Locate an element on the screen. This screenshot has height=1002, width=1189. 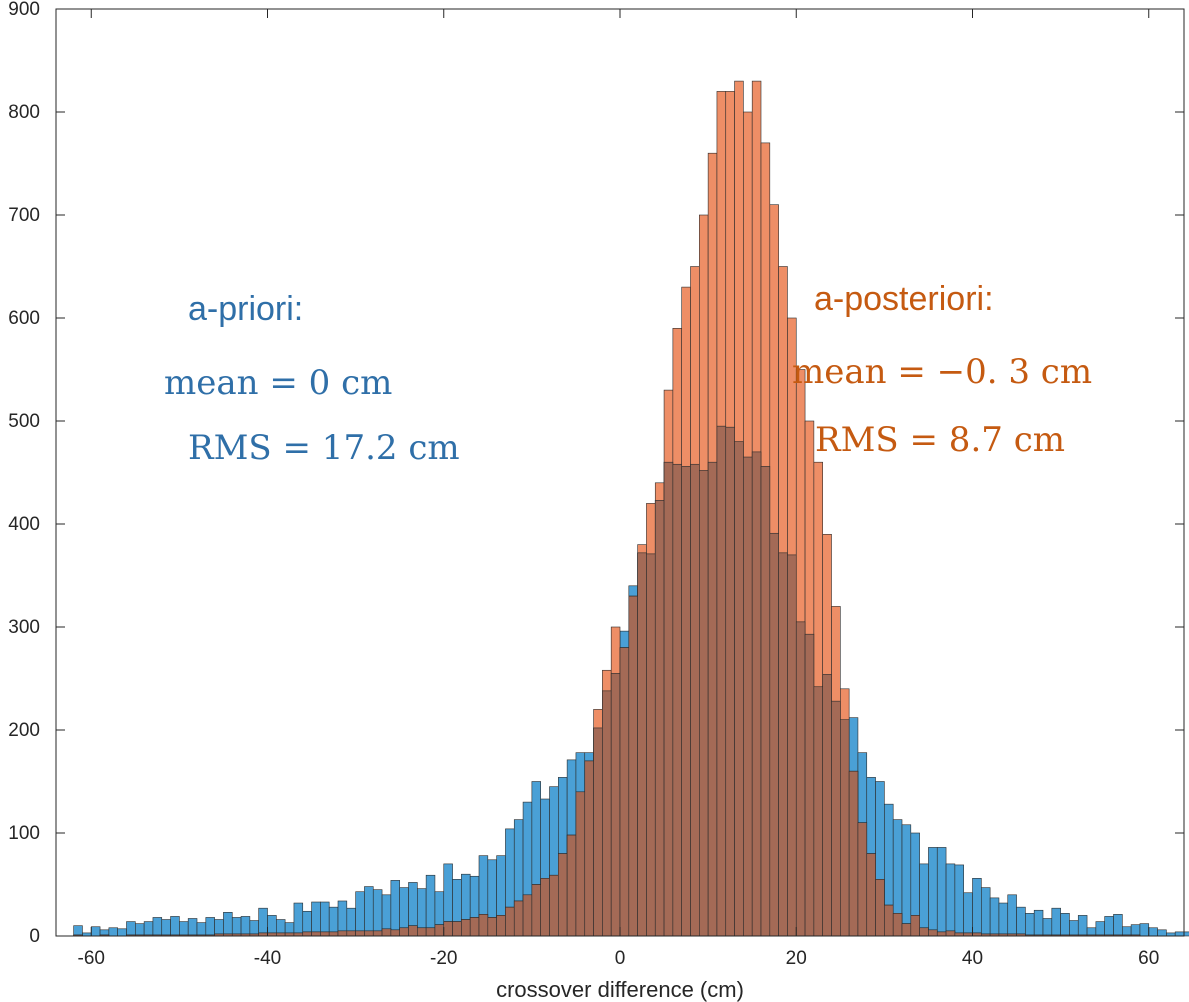
y-tick-label: 400 is located at coordinates (24, 524).